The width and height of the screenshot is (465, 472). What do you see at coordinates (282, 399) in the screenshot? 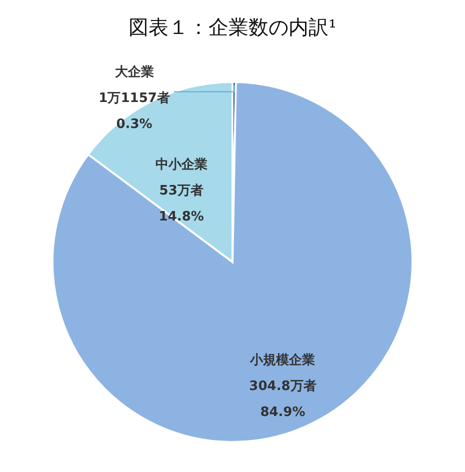
I see `data-label: 304.8万者 84.9%` at bounding box center [282, 399].